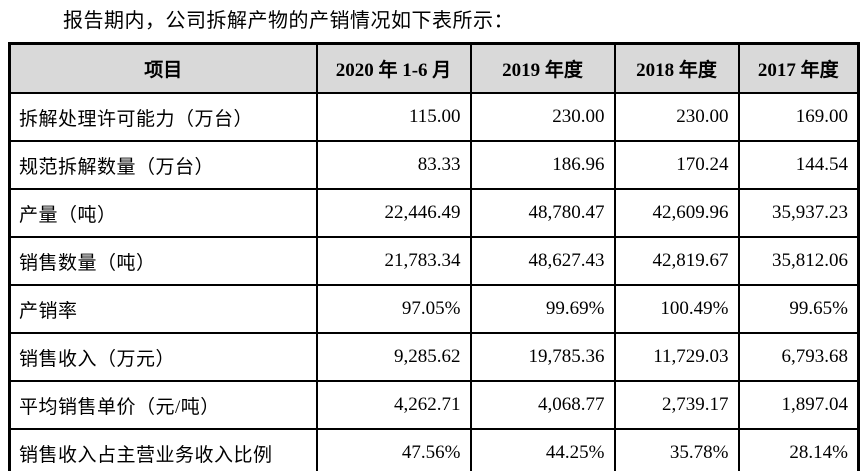  Describe the element at coordinates (542, 309) in the screenshot. I see `cell-value: 99.69%` at that location.